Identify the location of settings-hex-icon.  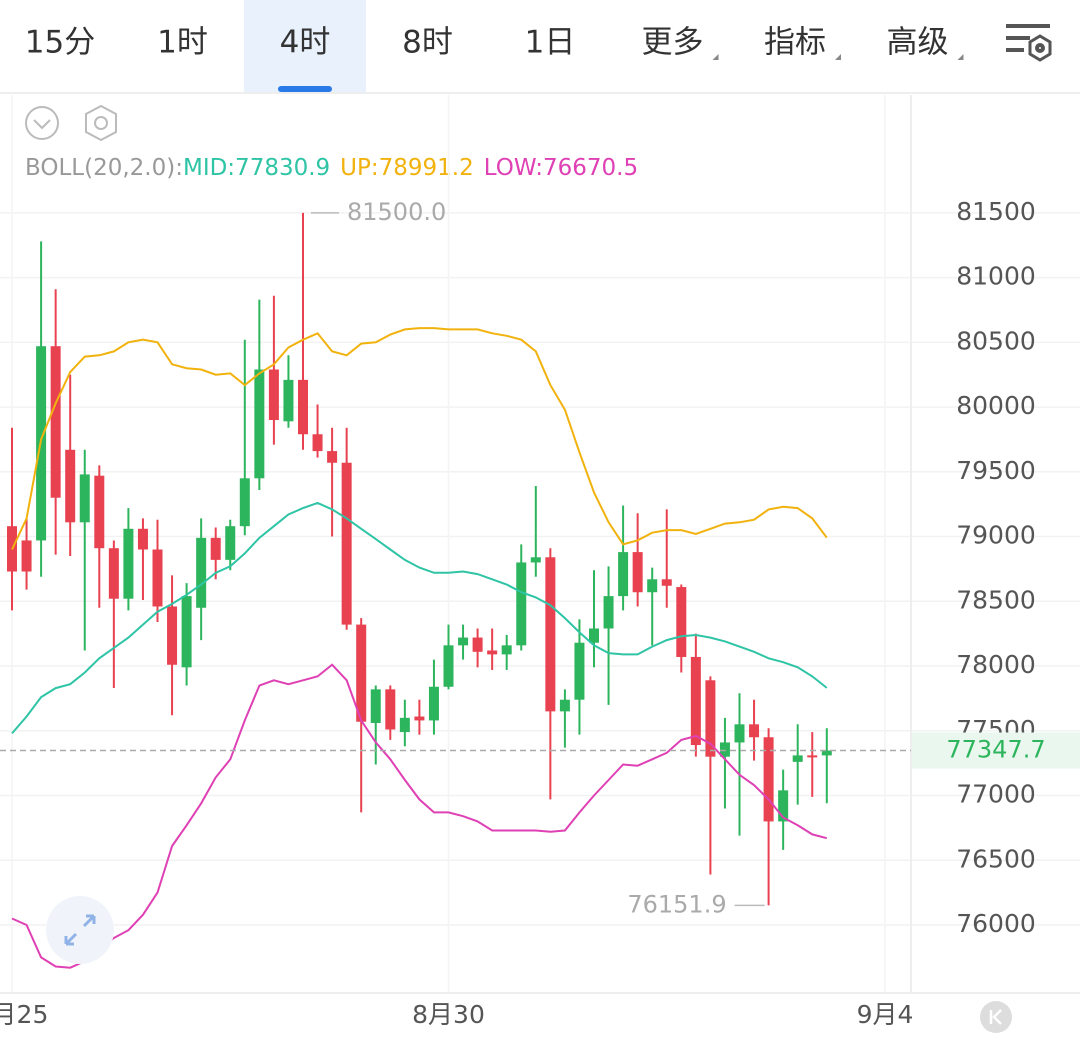
(101, 123).